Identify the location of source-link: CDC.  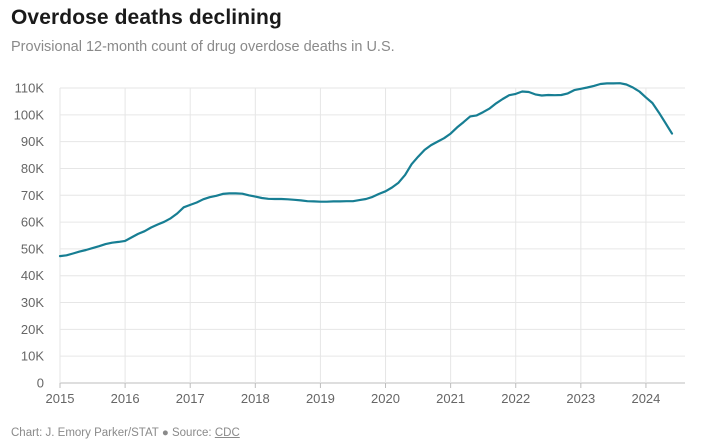
(227, 433).